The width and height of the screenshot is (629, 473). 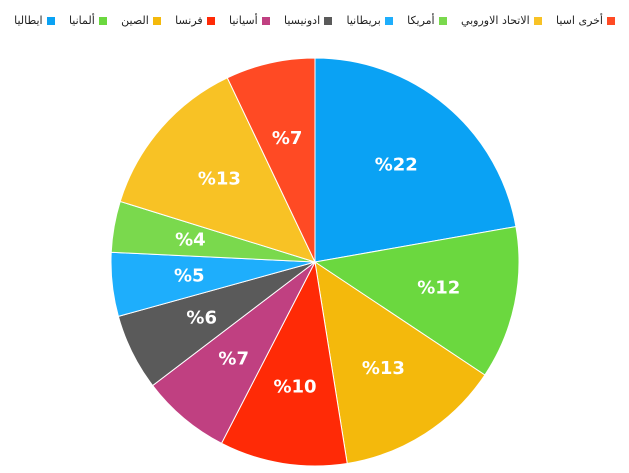 I want to click on legend-label: بريطانيا, so click(x=363, y=20).